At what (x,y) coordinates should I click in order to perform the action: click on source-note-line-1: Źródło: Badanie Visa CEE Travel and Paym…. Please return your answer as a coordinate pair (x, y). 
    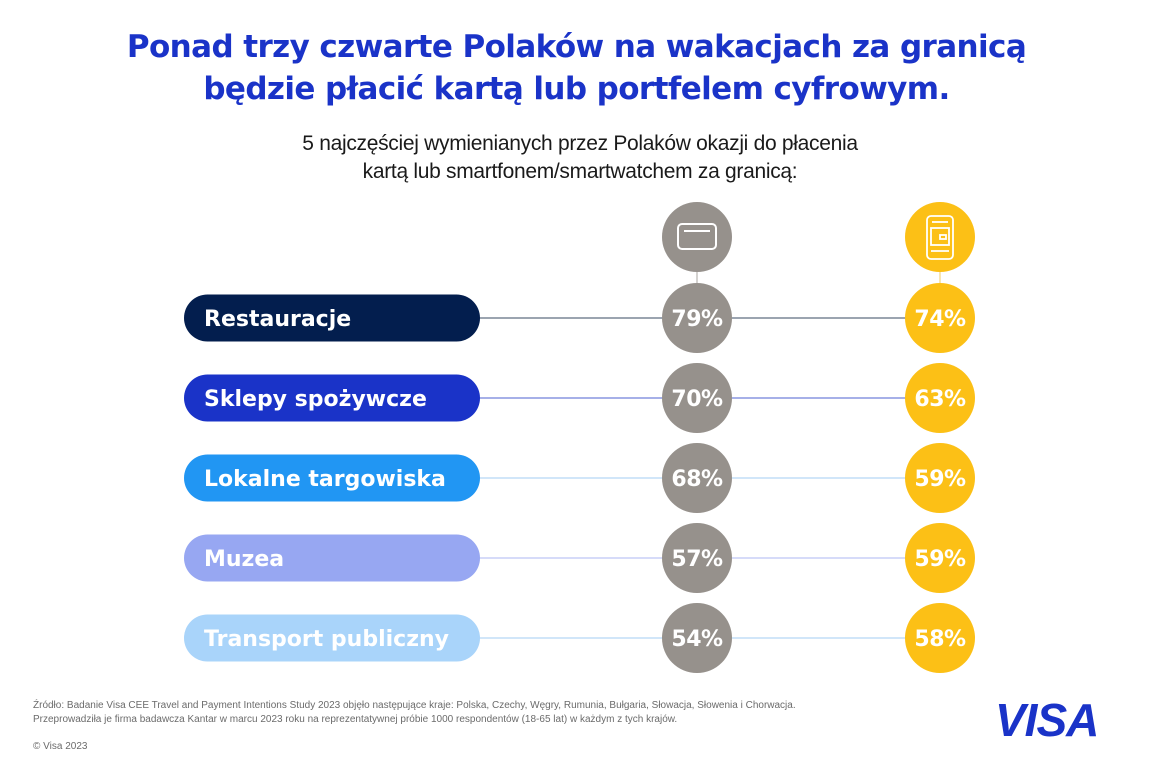
    Looking at the image, I should click on (414, 705).